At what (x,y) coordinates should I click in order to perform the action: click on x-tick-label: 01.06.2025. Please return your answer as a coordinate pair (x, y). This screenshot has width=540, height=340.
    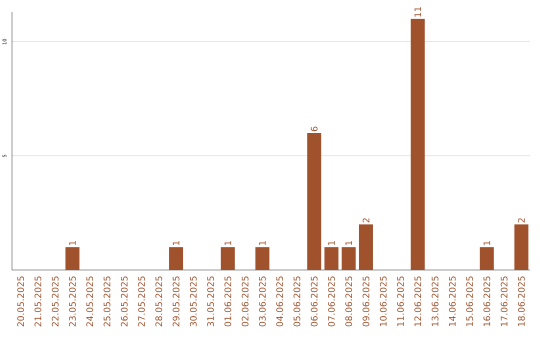
    Looking at the image, I should click on (228, 301).